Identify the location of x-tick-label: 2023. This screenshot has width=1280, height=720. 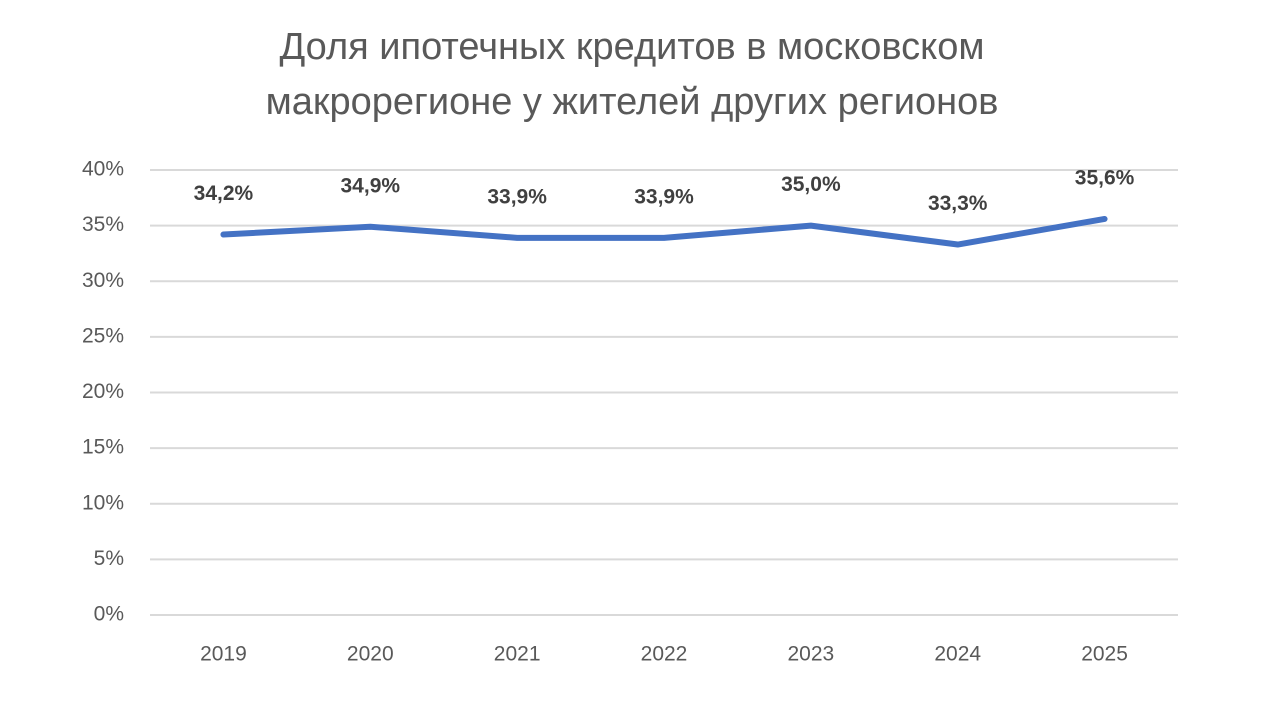
(810, 654).